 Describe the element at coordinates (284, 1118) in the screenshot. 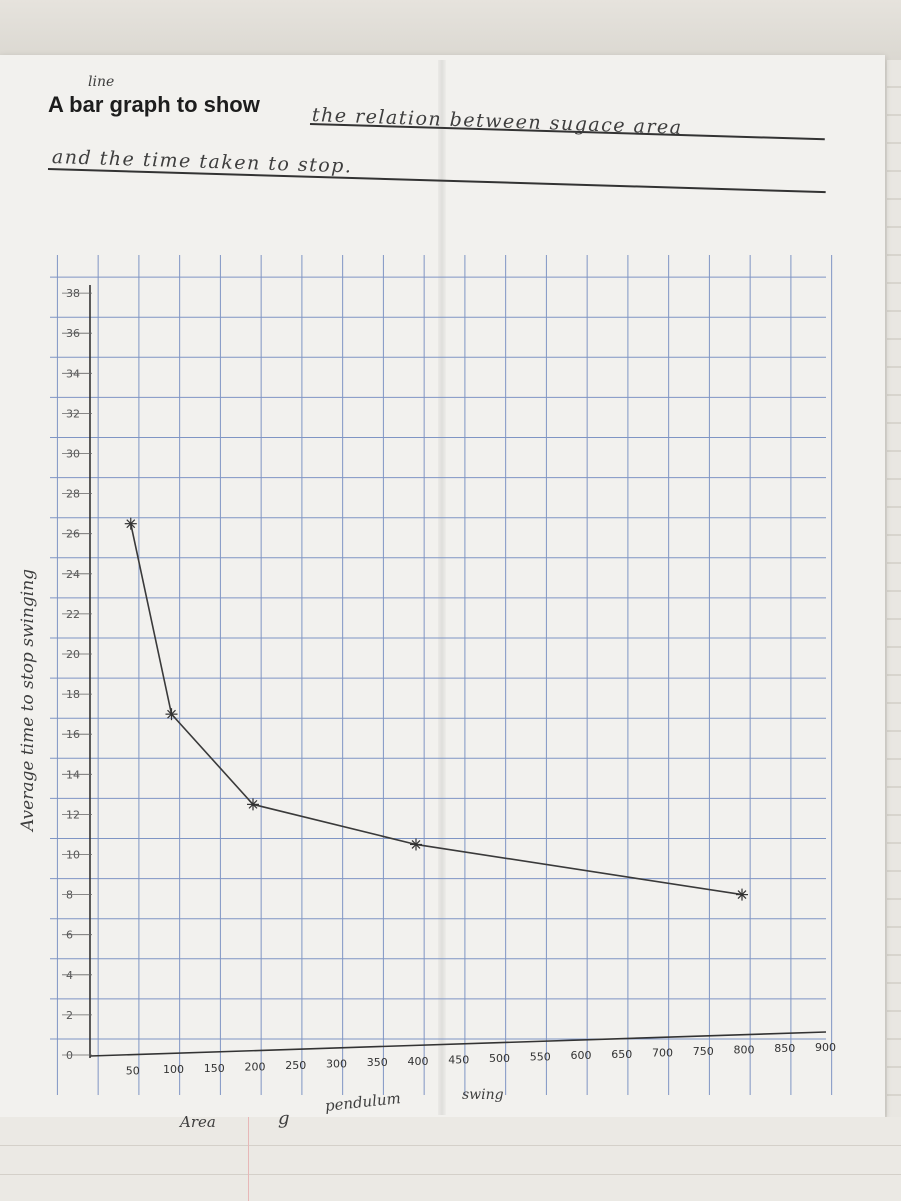

I see `x-axis-label-of: g` at that location.